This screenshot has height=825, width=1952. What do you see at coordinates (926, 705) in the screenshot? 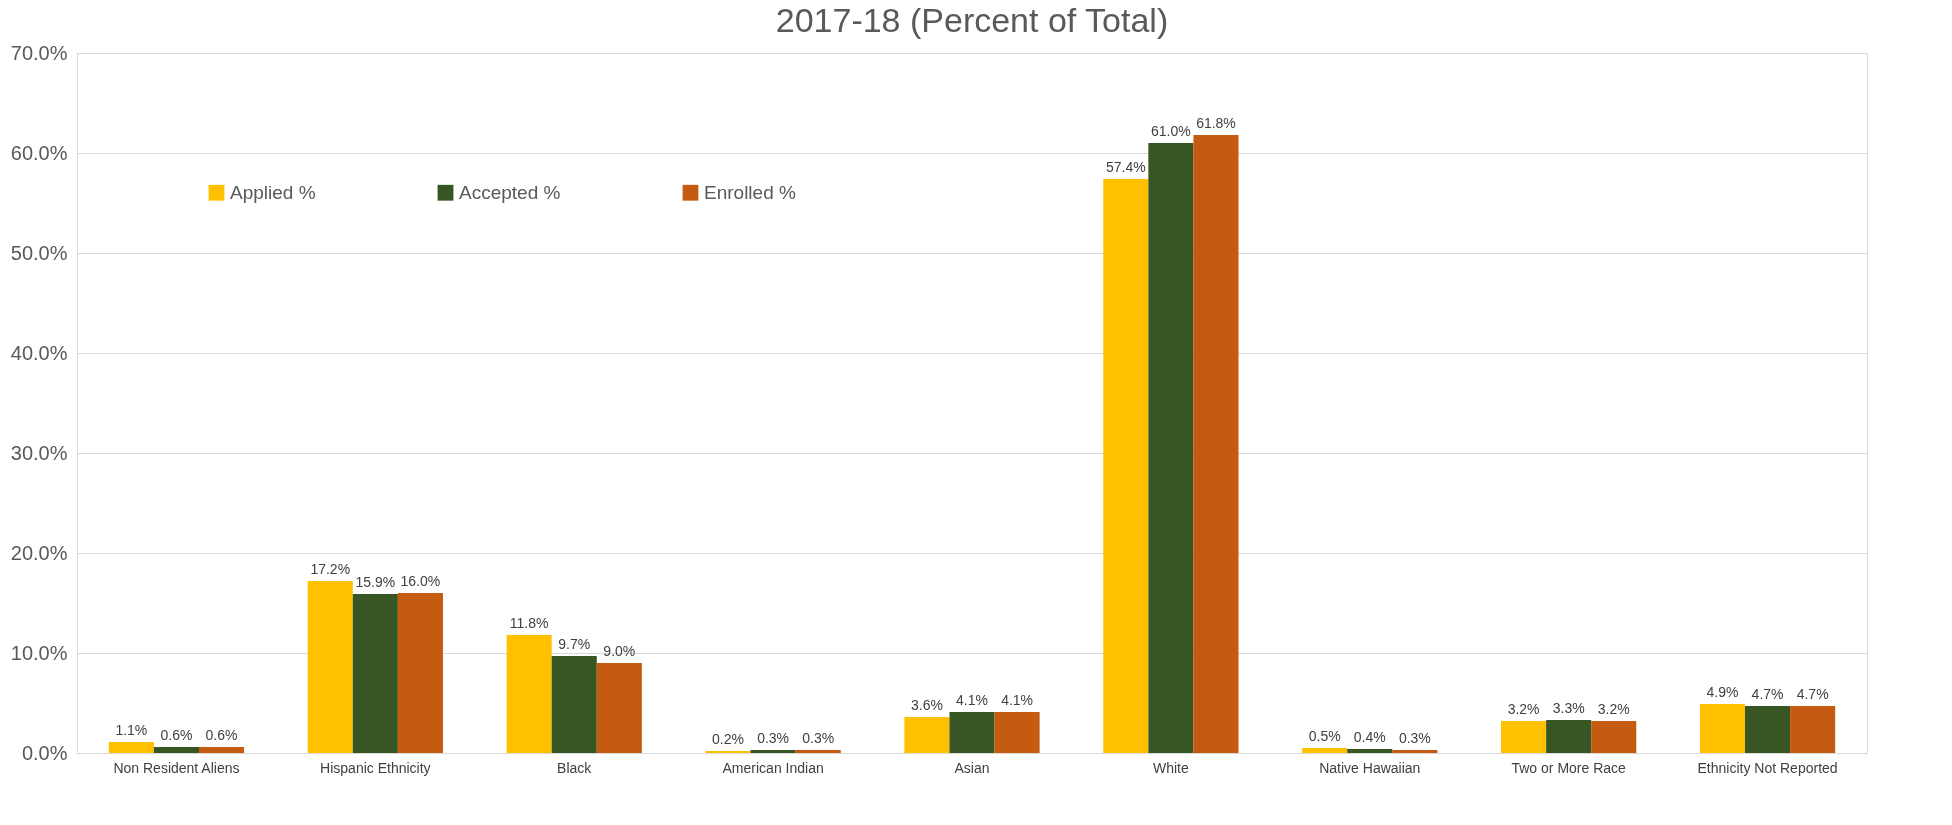
I see `data-label: 3.6%` at bounding box center [926, 705].